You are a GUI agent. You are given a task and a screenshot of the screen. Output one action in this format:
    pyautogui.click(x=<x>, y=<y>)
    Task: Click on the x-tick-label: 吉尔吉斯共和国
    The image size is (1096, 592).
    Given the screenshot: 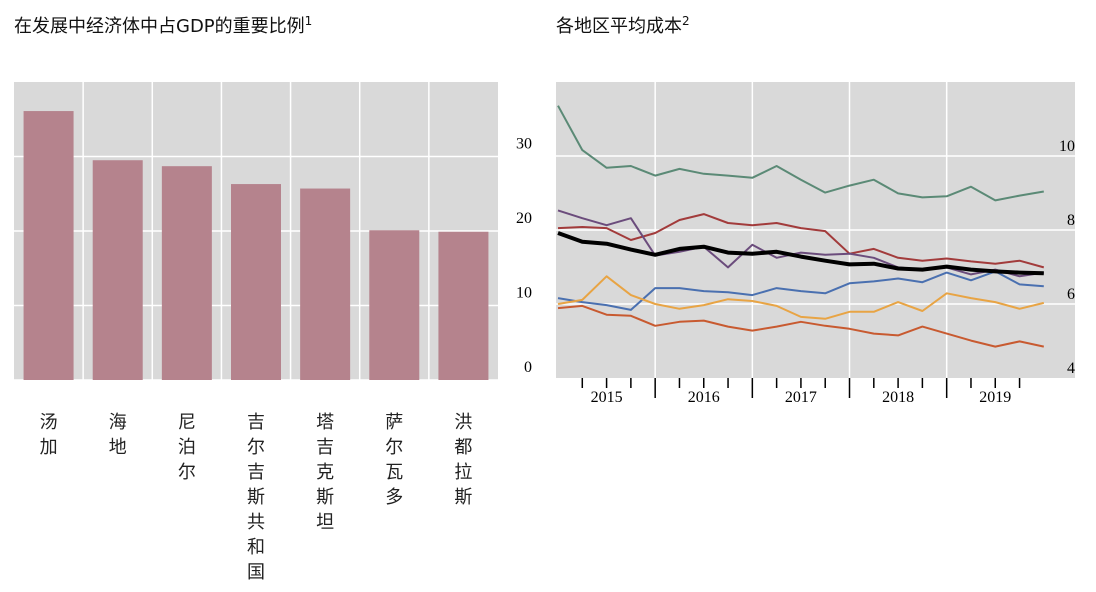 What is the action you would take?
    pyautogui.click(x=256, y=497)
    